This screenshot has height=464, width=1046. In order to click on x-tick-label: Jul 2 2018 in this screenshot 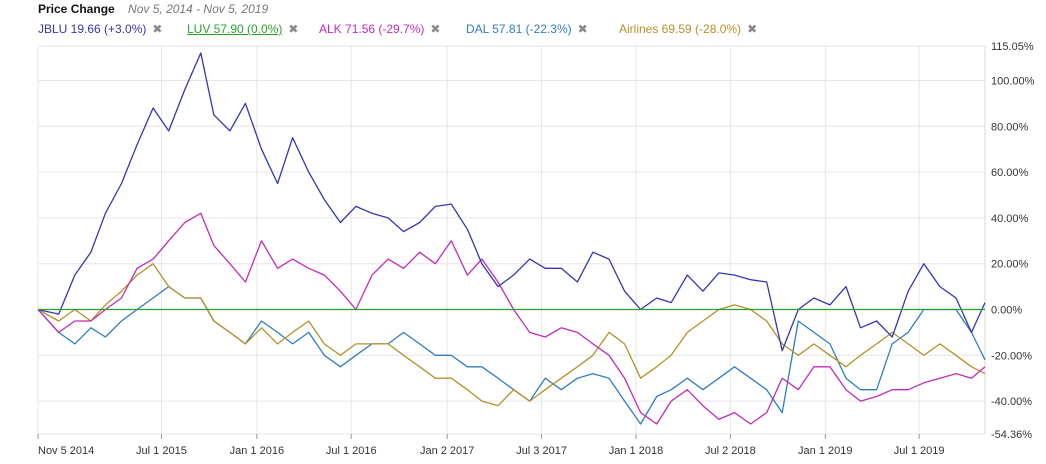, I will do `click(730, 451)`.